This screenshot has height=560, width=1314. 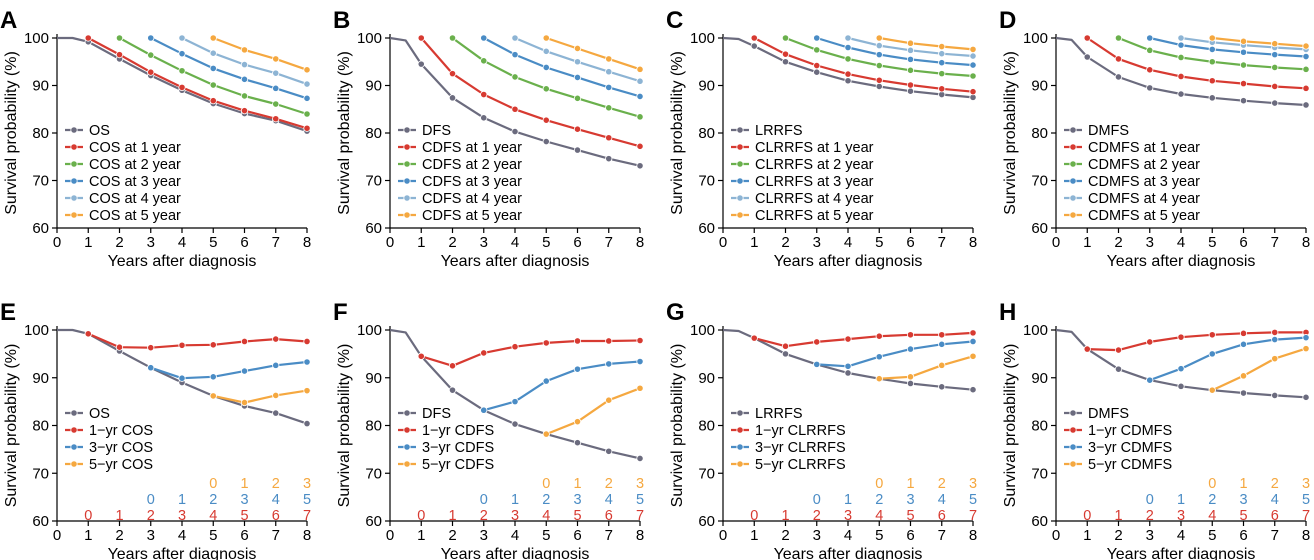 I want to click on legend-label: CLRRFS at 4 year, so click(x=814, y=199).